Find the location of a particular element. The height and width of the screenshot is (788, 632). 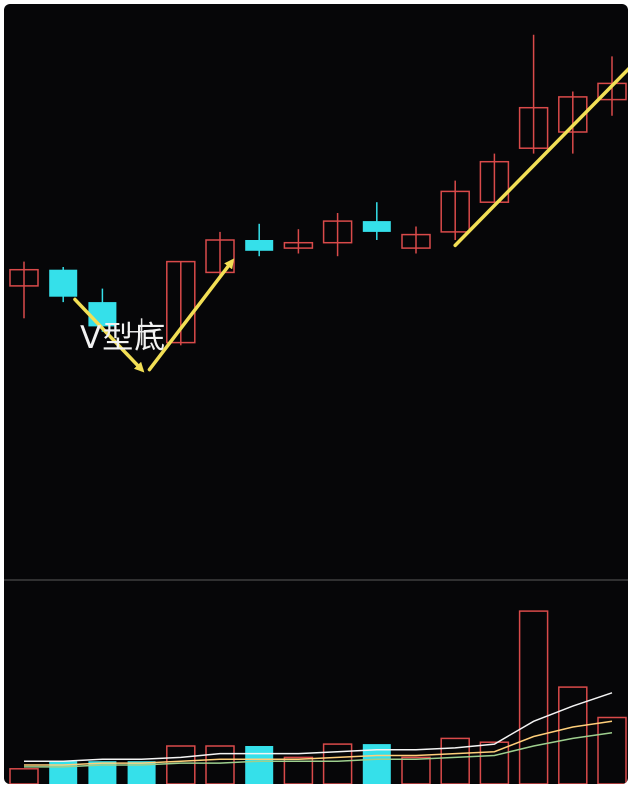

volume-ma-yellow-line is located at coordinates (318, 743).